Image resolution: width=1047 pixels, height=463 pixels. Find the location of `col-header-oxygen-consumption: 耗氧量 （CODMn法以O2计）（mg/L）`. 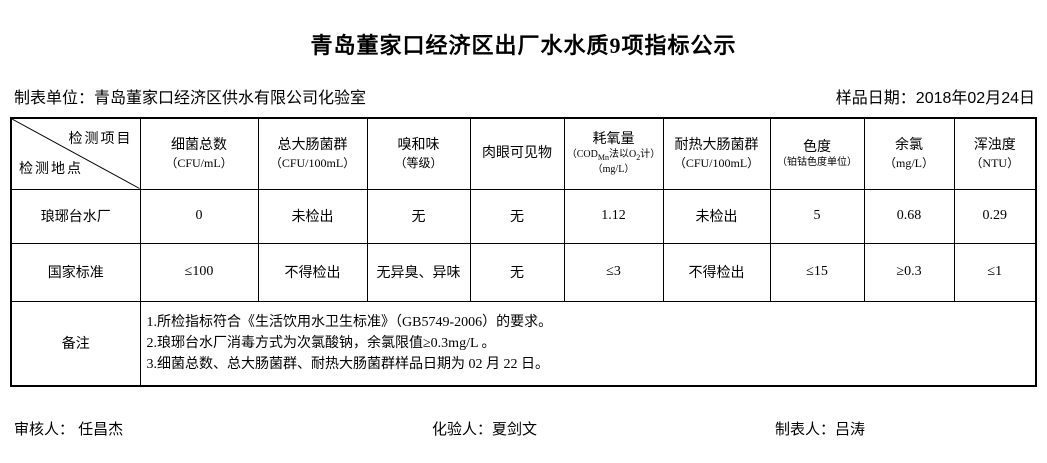

col-header-oxygen-consumption: 耗氧量 （CODMn法以O2计）（mg/L） is located at coordinates (613, 153).